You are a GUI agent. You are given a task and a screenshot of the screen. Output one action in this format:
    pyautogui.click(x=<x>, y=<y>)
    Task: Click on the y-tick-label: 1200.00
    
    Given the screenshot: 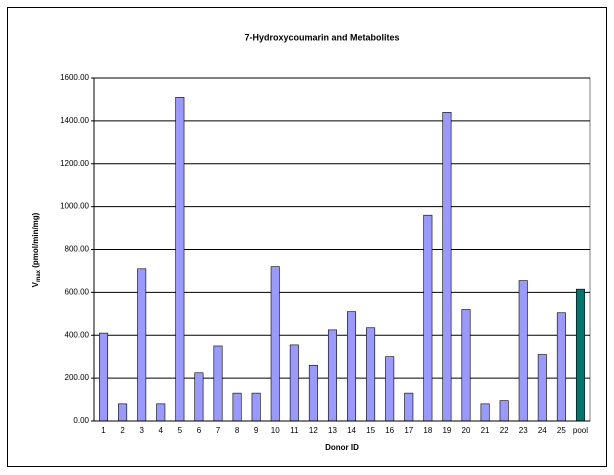 What is the action you would take?
    pyautogui.click(x=74, y=163)
    